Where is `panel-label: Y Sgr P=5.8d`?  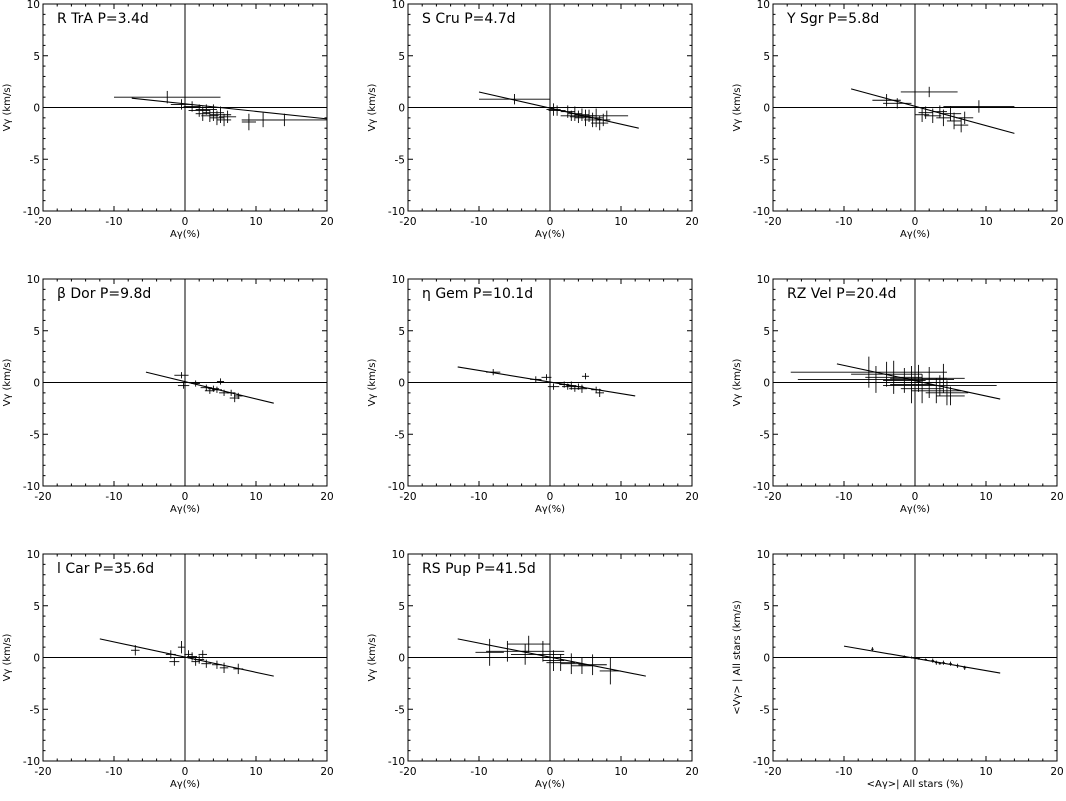
panel-label: Y Sgr P=5.8d is located at coordinates (832, 19).